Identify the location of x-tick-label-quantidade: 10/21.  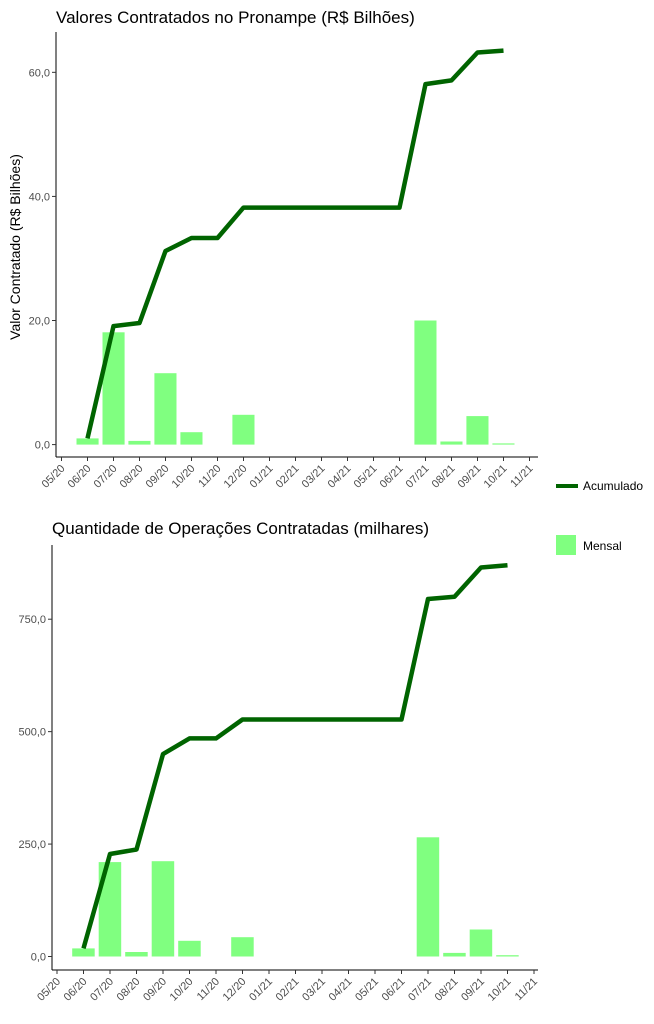
(500, 990).